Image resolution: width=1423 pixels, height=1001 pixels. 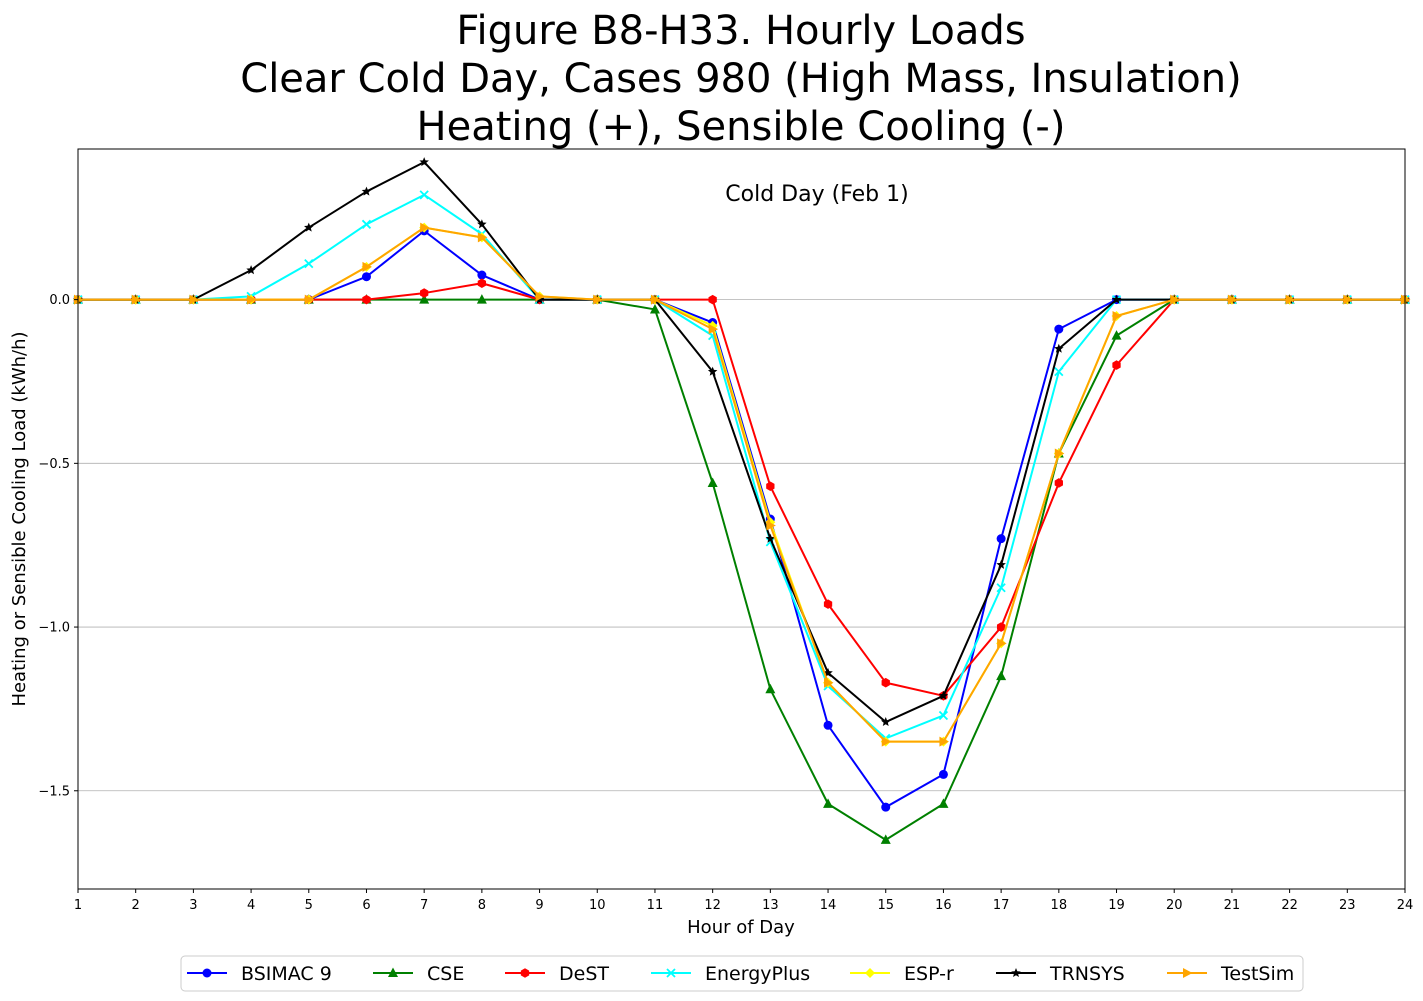 I want to click on legend-label: BSIMAC 9, so click(x=286, y=974).